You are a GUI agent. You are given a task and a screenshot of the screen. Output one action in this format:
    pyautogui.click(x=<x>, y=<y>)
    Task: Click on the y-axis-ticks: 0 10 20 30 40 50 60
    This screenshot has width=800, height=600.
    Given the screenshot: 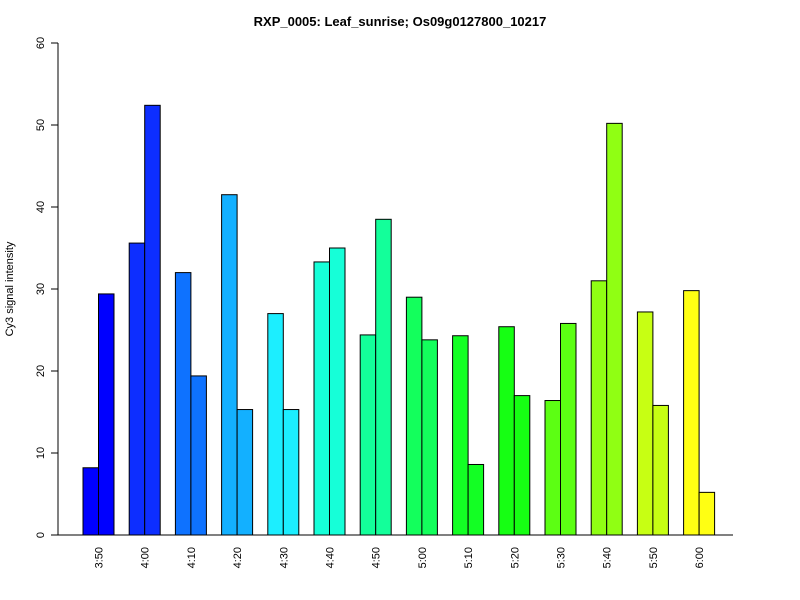 What is the action you would take?
    pyautogui.click(x=46, y=287)
    